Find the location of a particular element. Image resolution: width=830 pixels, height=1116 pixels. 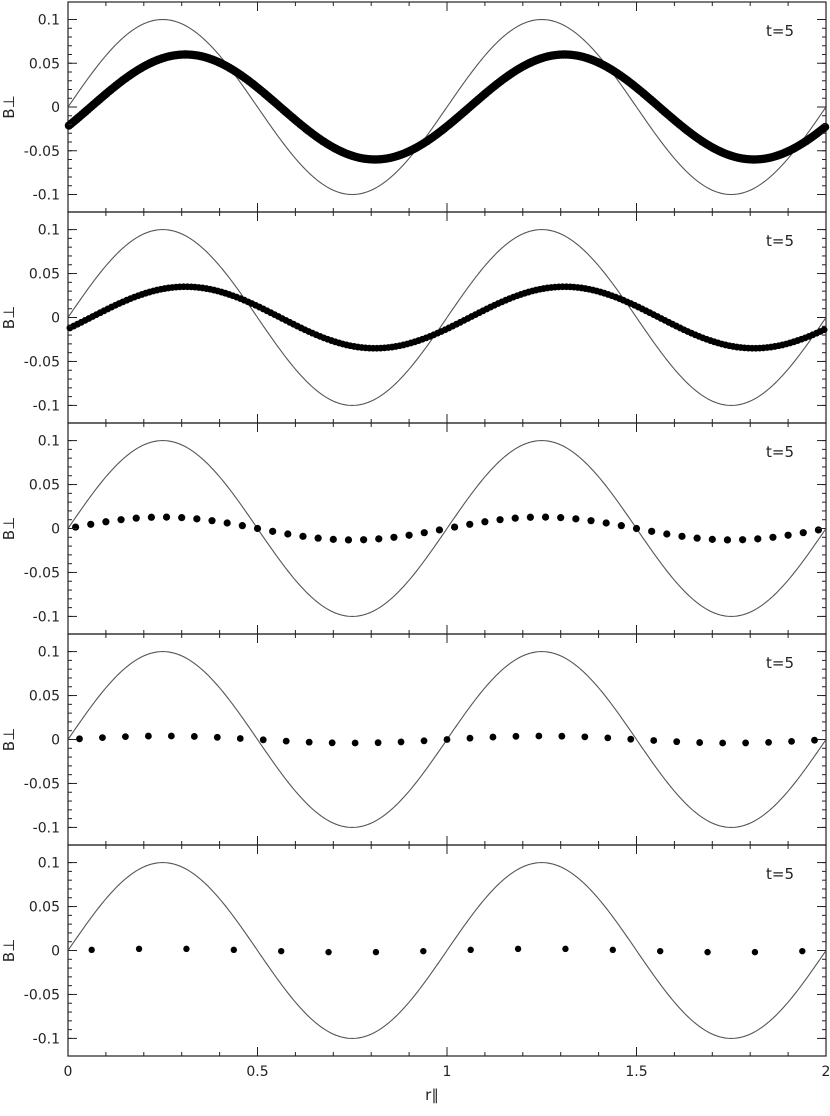

x-tick-label: 1 is located at coordinates (447, 1072).